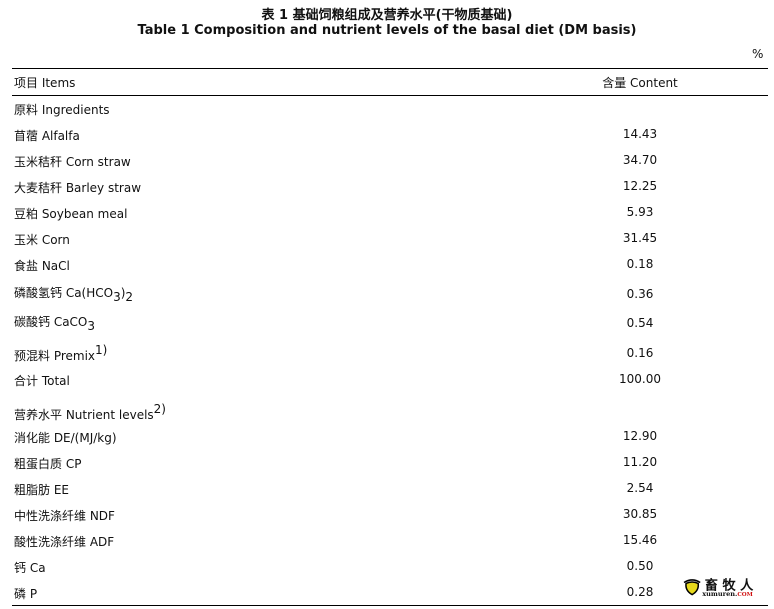 This screenshot has height=609, width=774. I want to click on label-label: 磷 P, so click(26, 594).